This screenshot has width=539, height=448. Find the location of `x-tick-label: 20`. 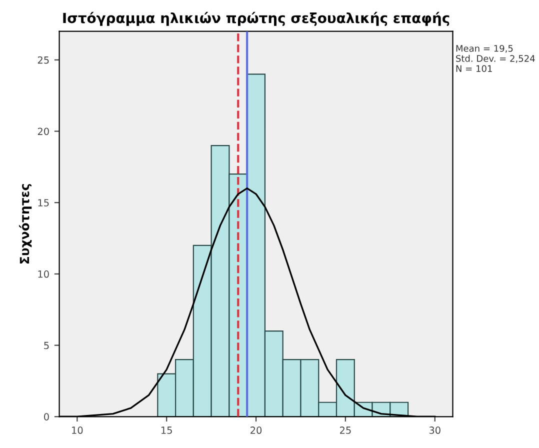

x-tick-label: 20 is located at coordinates (256, 430).